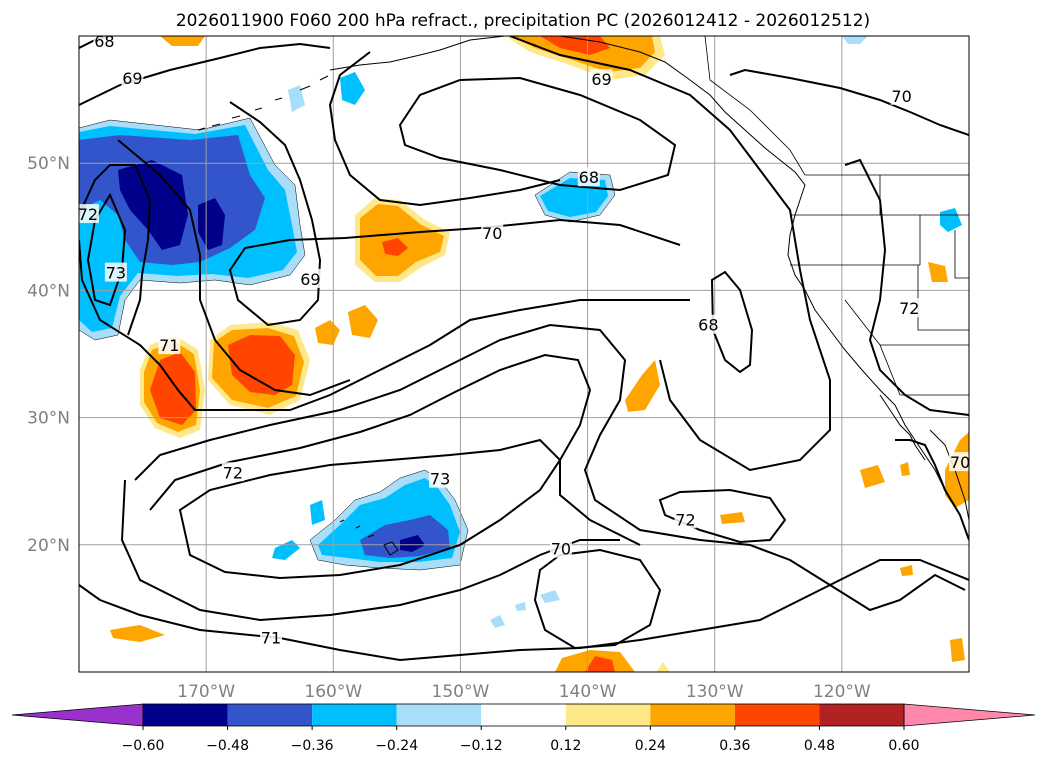 This screenshot has width=1047, height=765. What do you see at coordinates (106, 249) in the screenshot?
I see `contour-73-west` at bounding box center [106, 249].